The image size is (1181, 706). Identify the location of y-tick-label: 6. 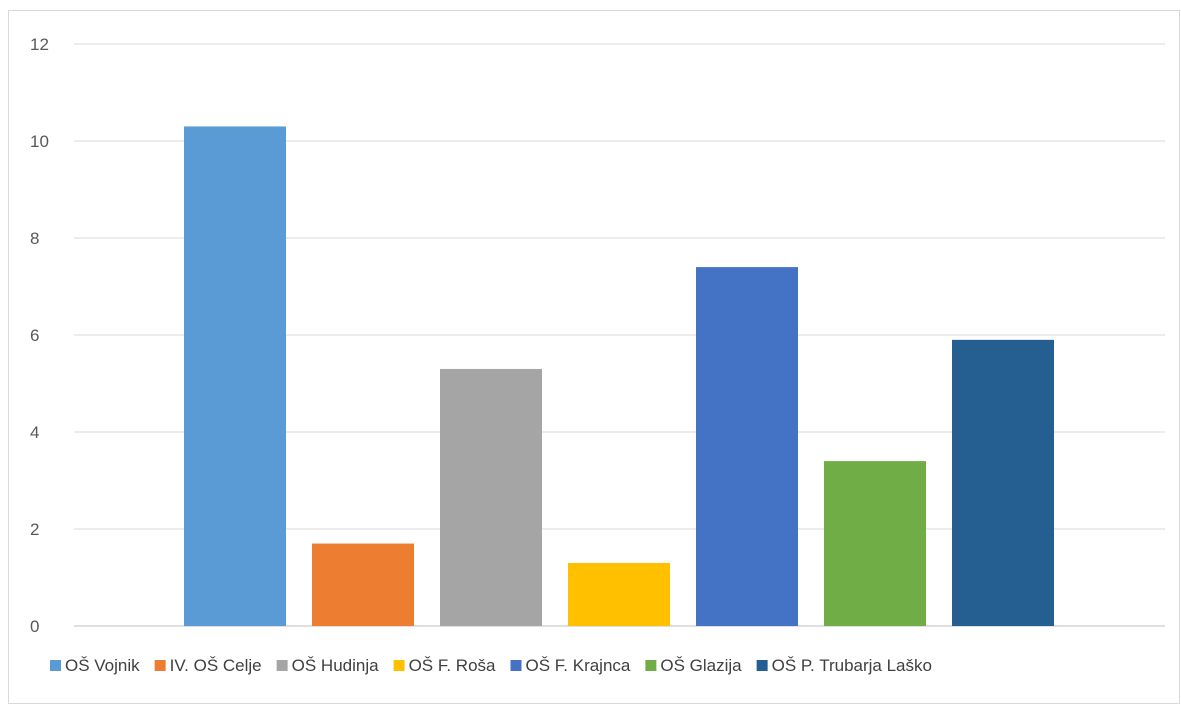
(34, 335).